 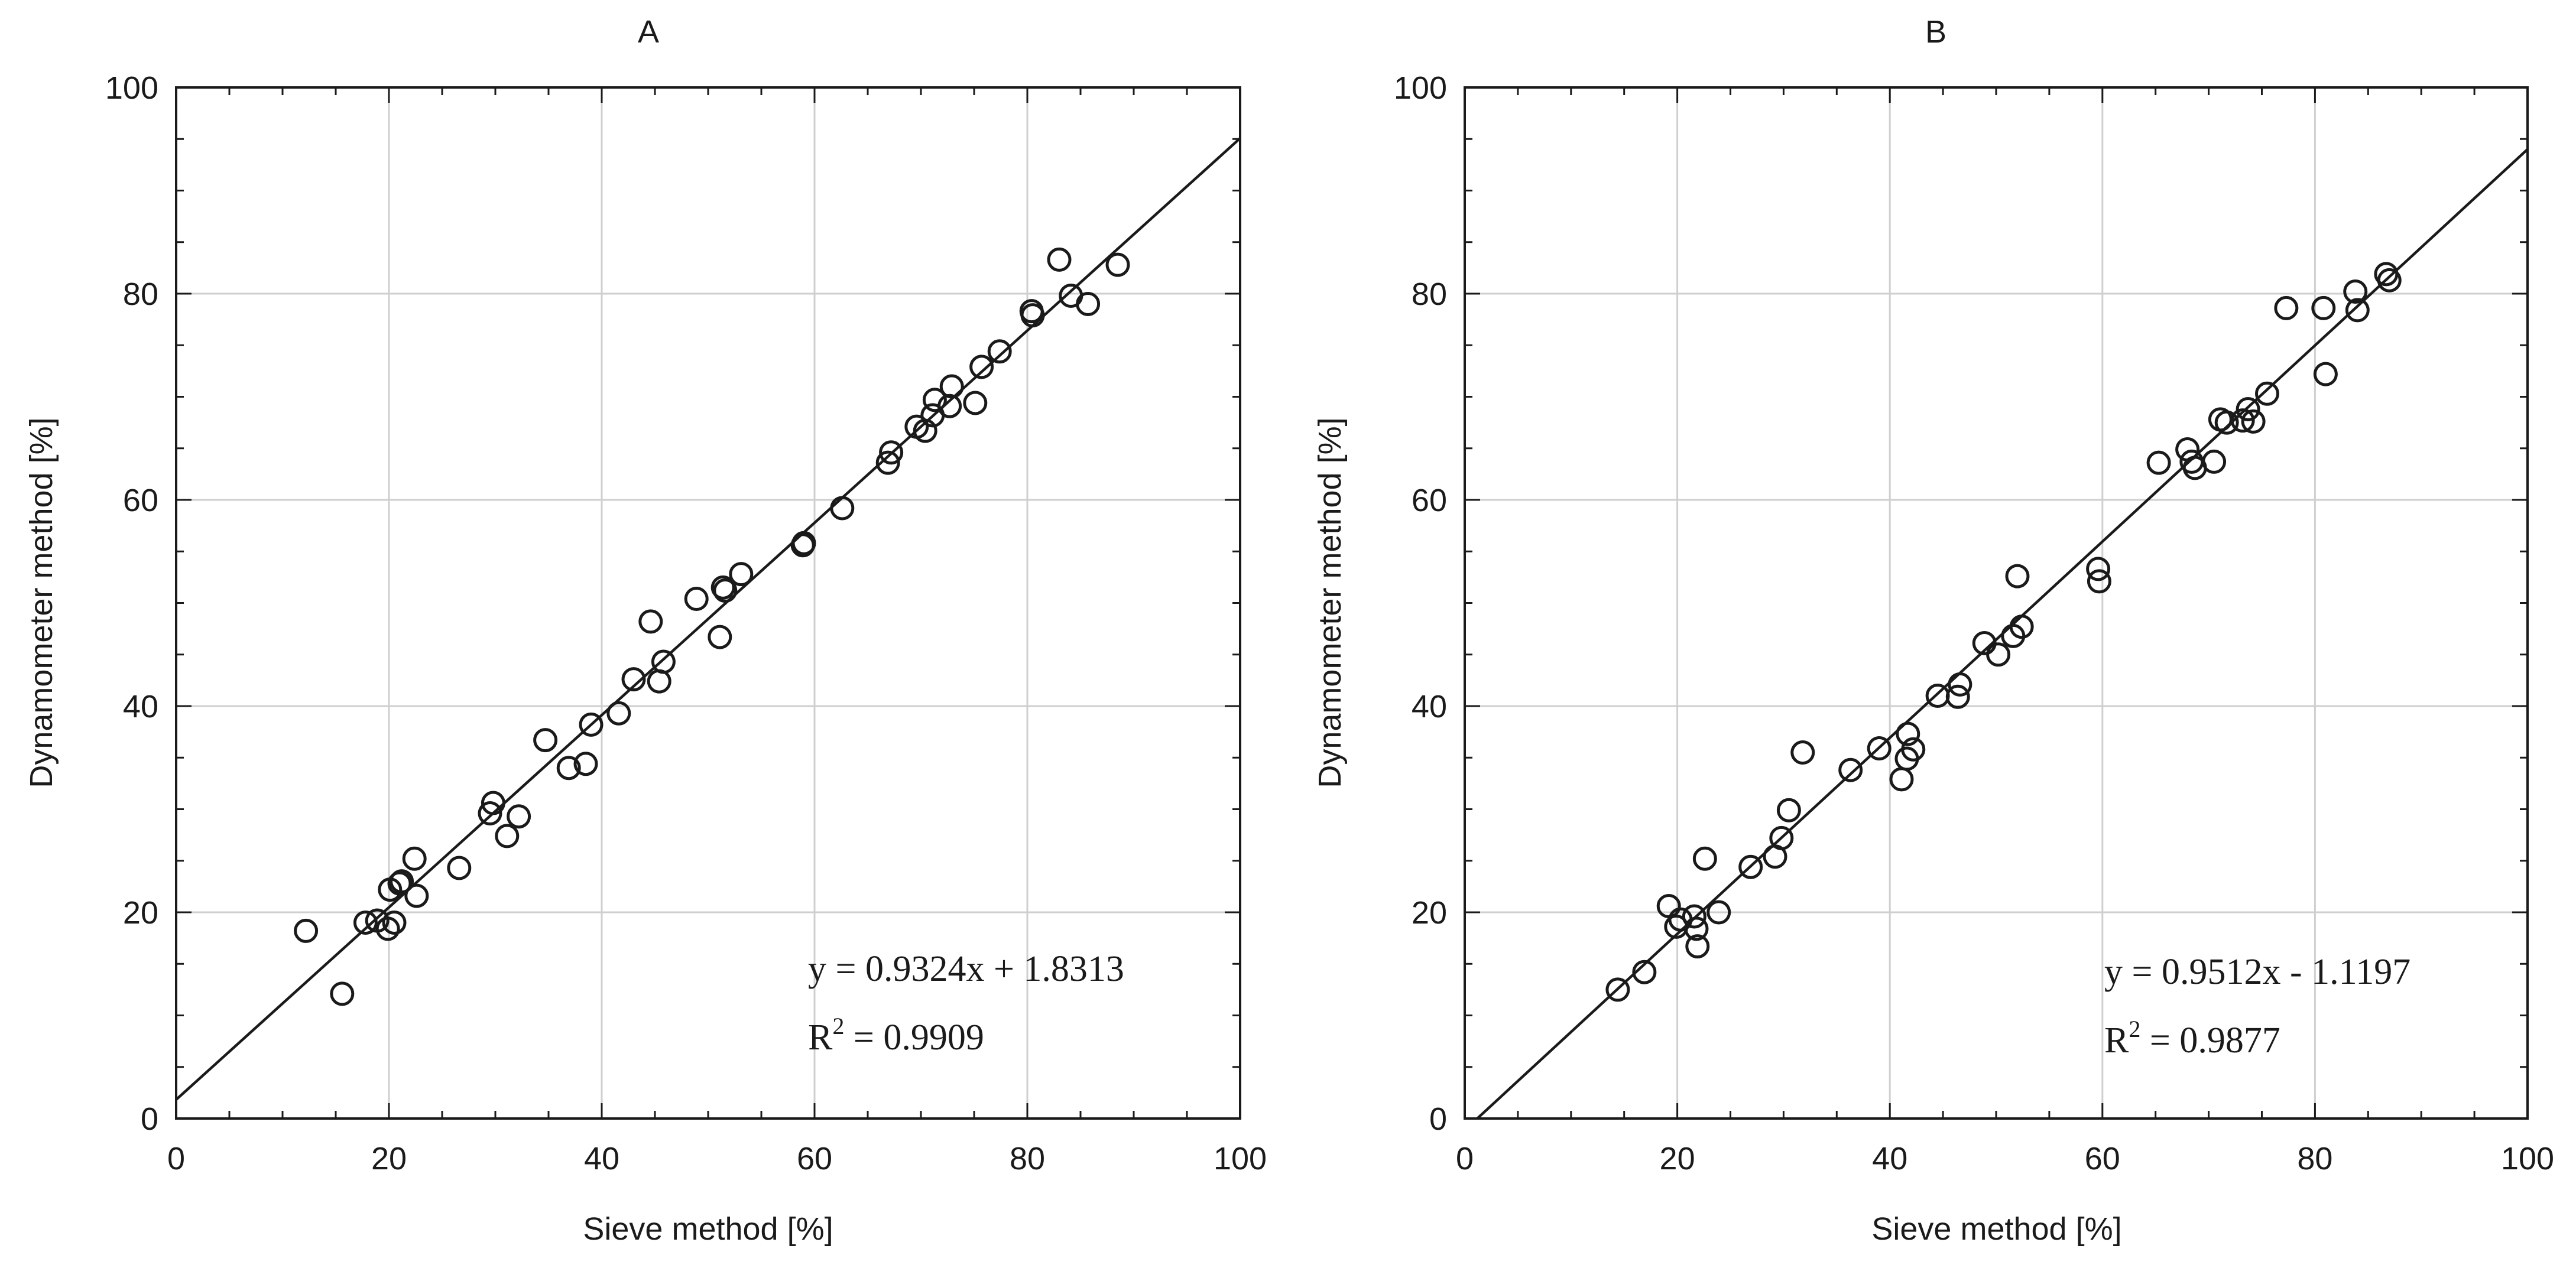 I want to click on r-squared-value: = 0.9909, so click(x=914, y=1037).